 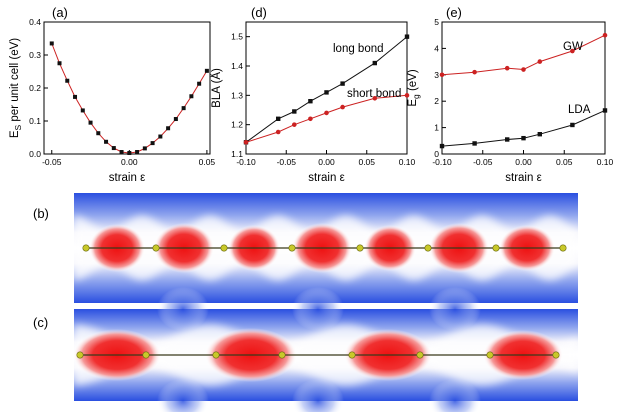 I want to click on y-tick-label: 1.3, so click(x=237, y=95).